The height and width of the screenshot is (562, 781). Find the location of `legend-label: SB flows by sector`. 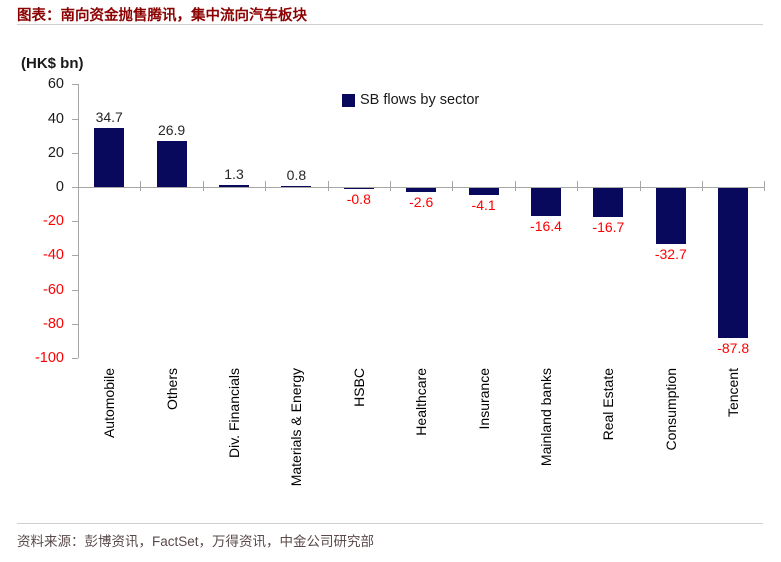

legend-label: SB flows by sector is located at coordinates (420, 100).